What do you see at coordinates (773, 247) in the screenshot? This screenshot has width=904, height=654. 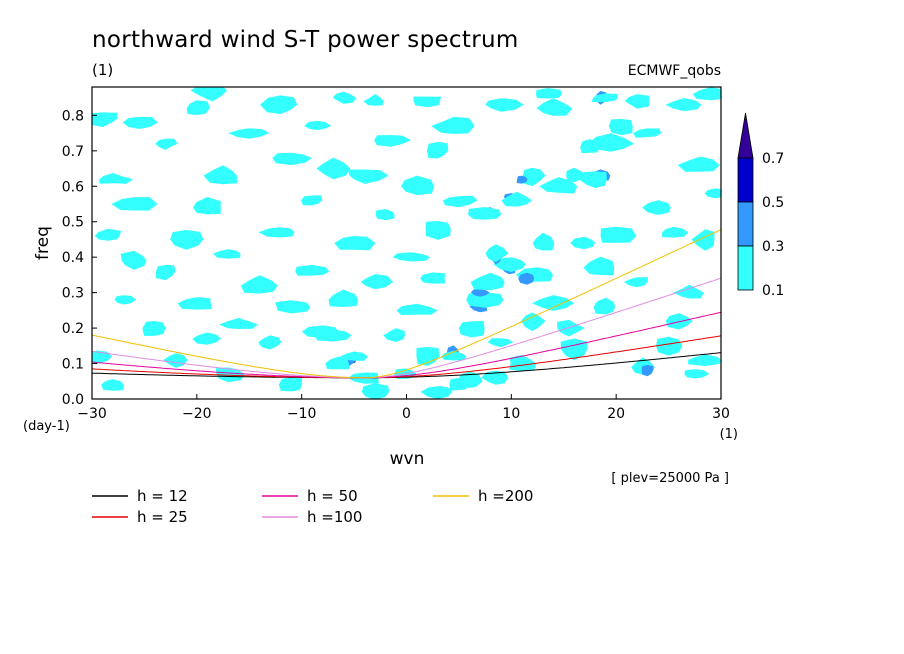 I see `colorbar-label: 0.3` at bounding box center [773, 247].